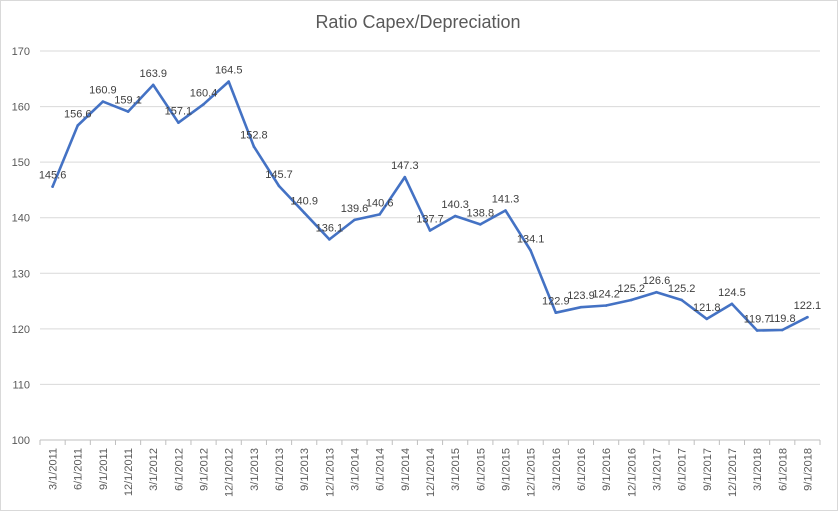 This screenshot has height=511, width=838. Describe the element at coordinates (229, 71) in the screenshot. I see `data-label: 164.5` at that location.